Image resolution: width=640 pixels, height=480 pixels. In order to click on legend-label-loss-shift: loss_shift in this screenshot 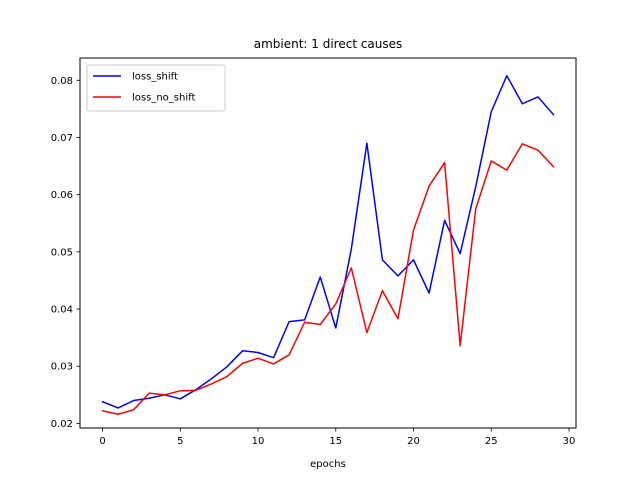, I will do `click(155, 77)`.